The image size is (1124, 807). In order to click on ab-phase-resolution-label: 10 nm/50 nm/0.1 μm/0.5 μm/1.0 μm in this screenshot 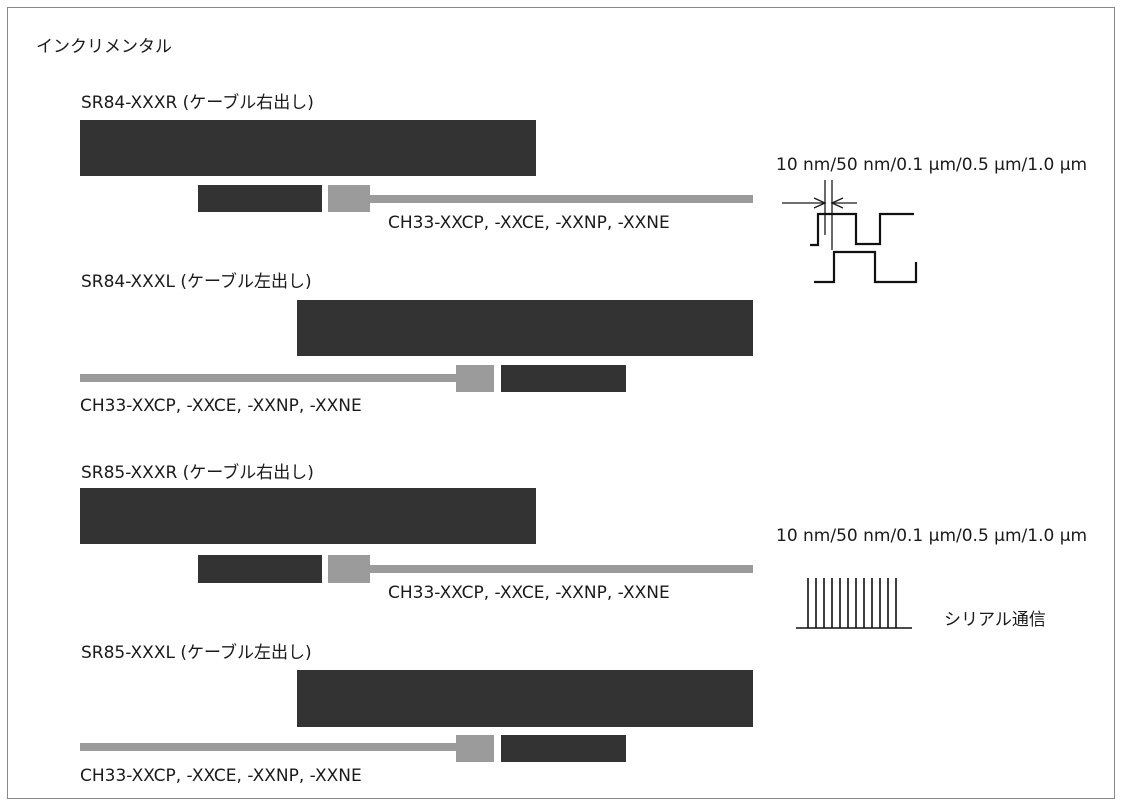, I will do `click(932, 165)`.